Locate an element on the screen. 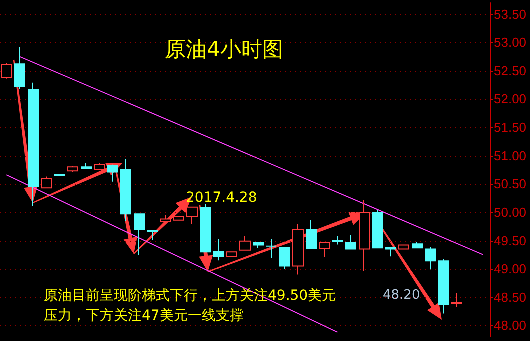 The width and height of the screenshot is (530, 341). annotation: 2017.4.28 is located at coordinates (222, 198).